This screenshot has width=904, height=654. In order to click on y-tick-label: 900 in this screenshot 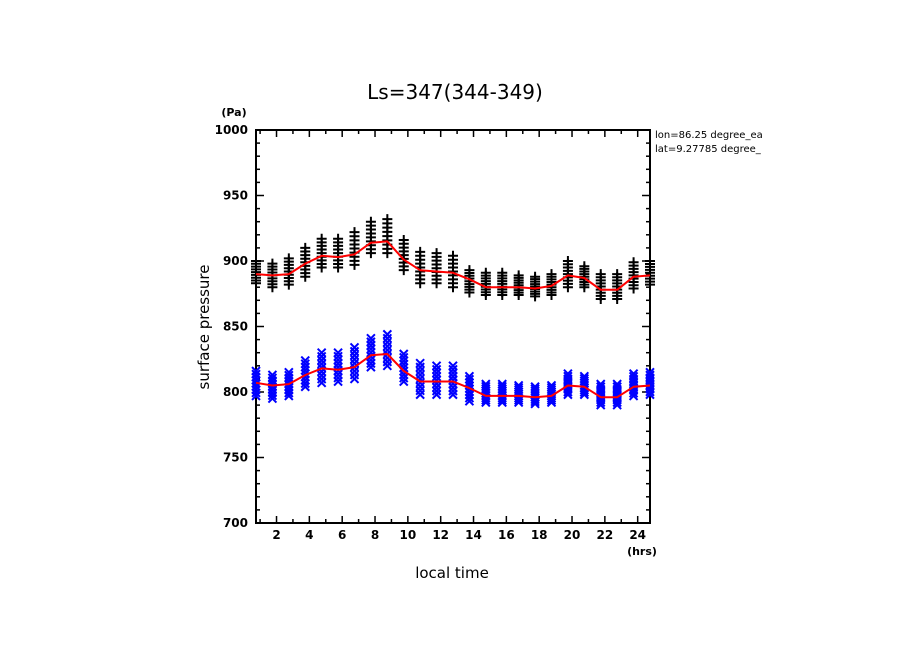, I will do `click(235, 261)`.